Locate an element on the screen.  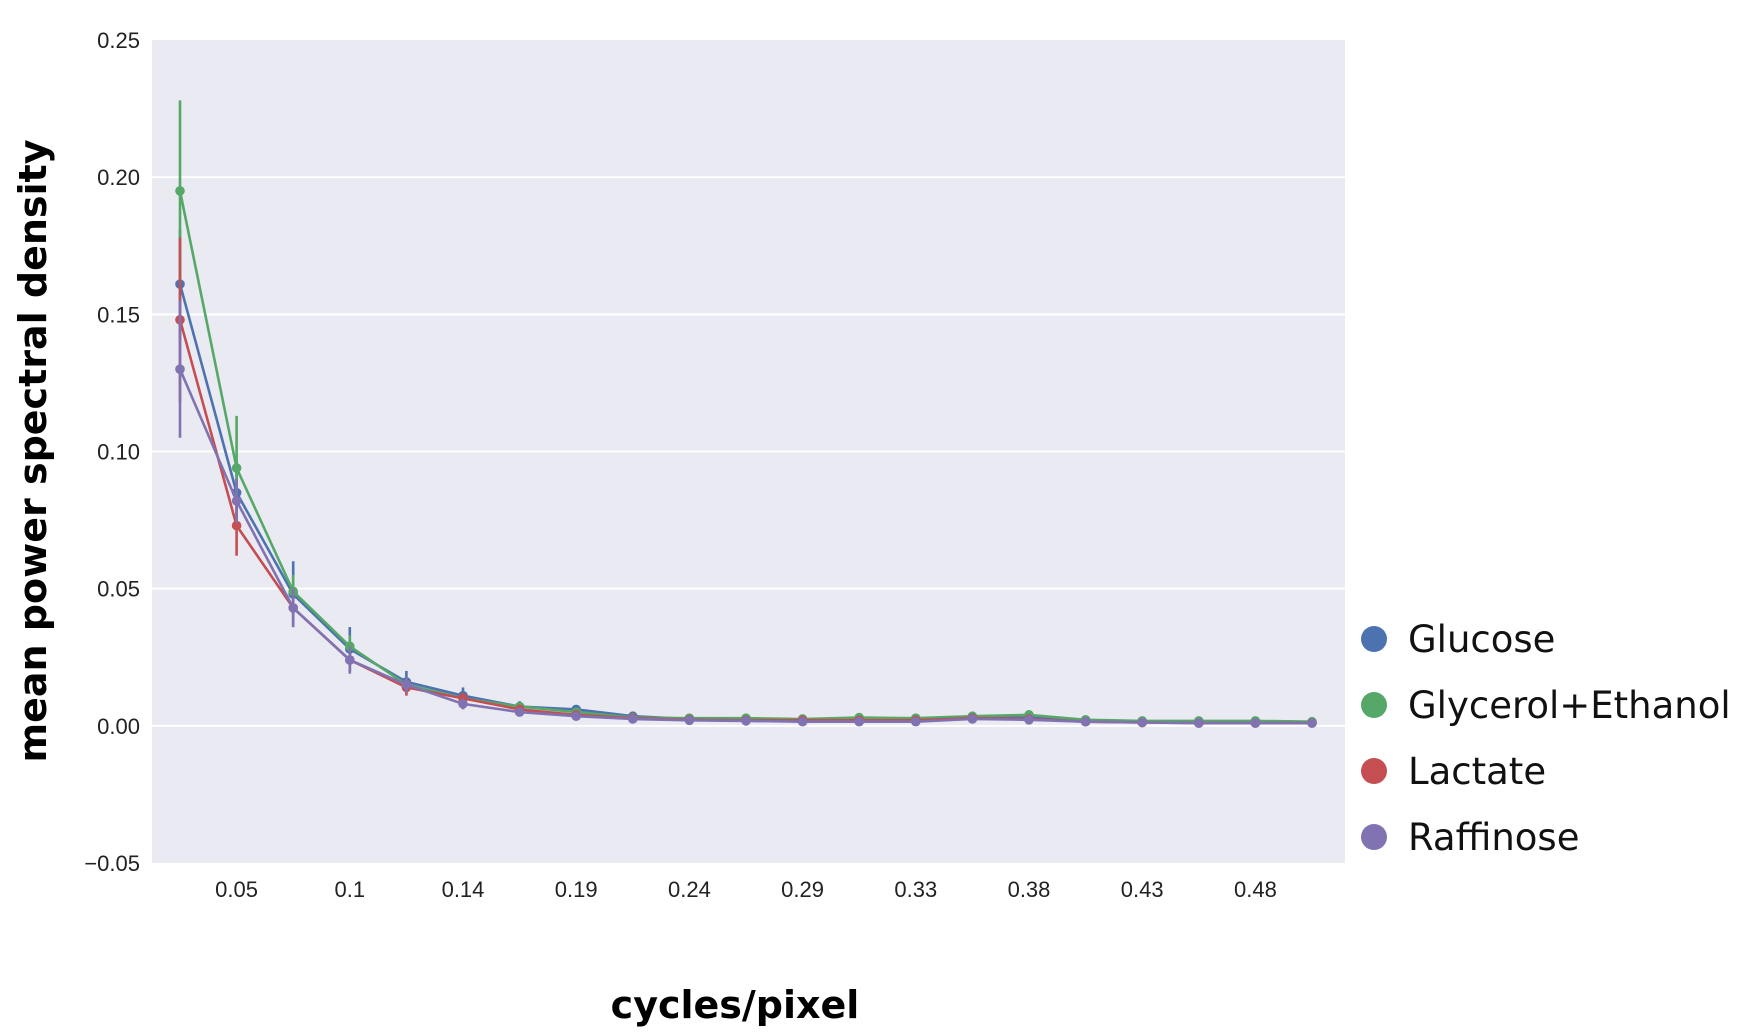
x-tick-label: 0.38 is located at coordinates (1029, 889).